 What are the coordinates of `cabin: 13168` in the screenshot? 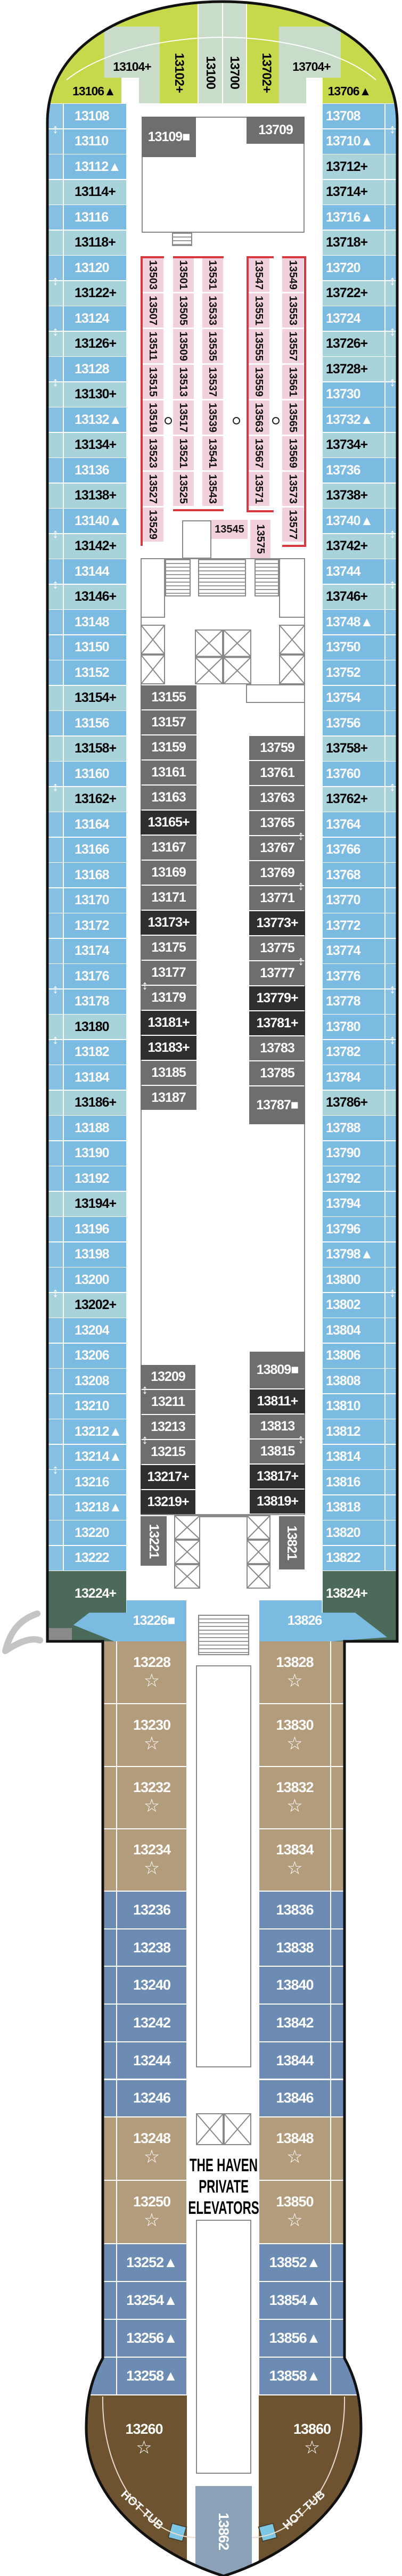 It's located at (95, 875).